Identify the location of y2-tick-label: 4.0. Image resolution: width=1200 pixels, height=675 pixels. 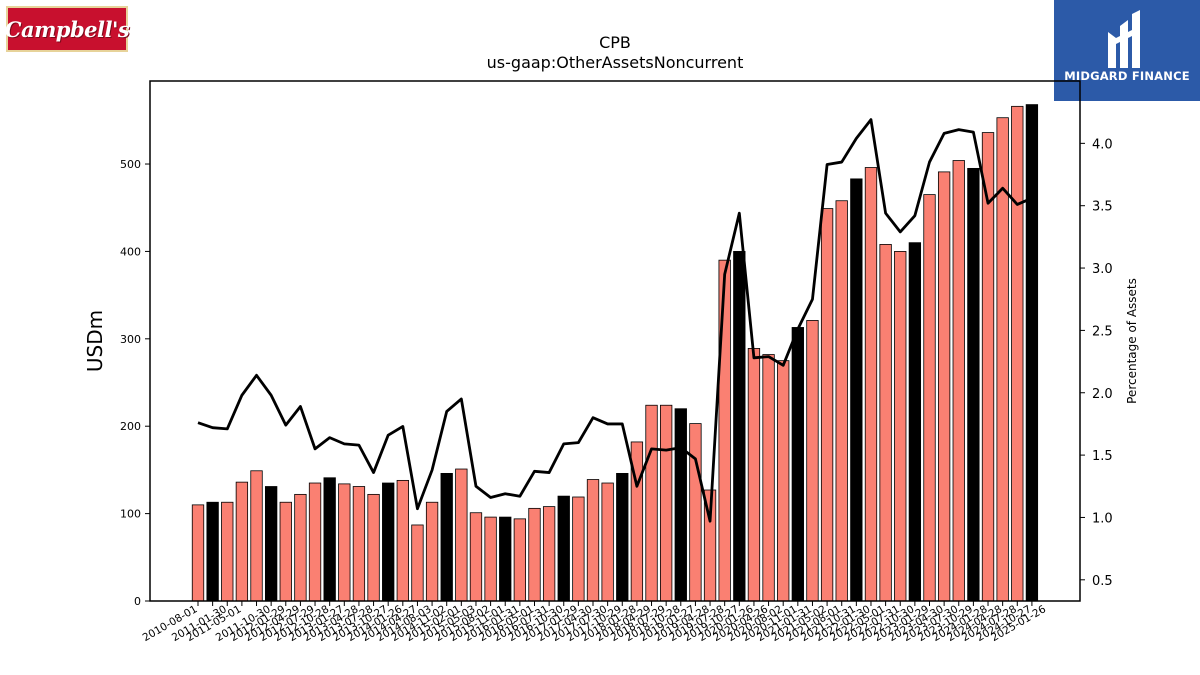
(1102, 144).